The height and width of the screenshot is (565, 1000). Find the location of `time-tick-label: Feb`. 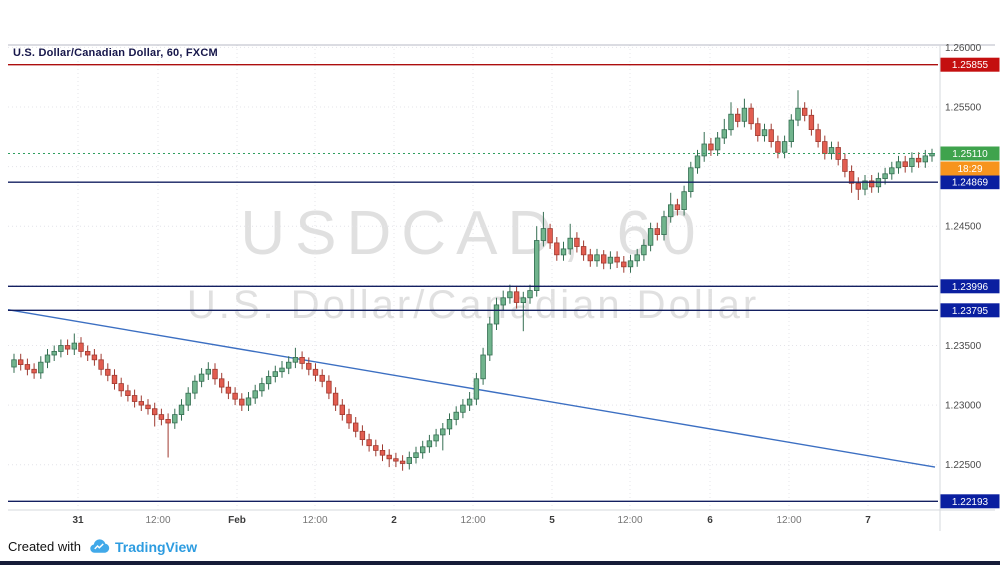

time-tick-label: Feb is located at coordinates (237, 520).